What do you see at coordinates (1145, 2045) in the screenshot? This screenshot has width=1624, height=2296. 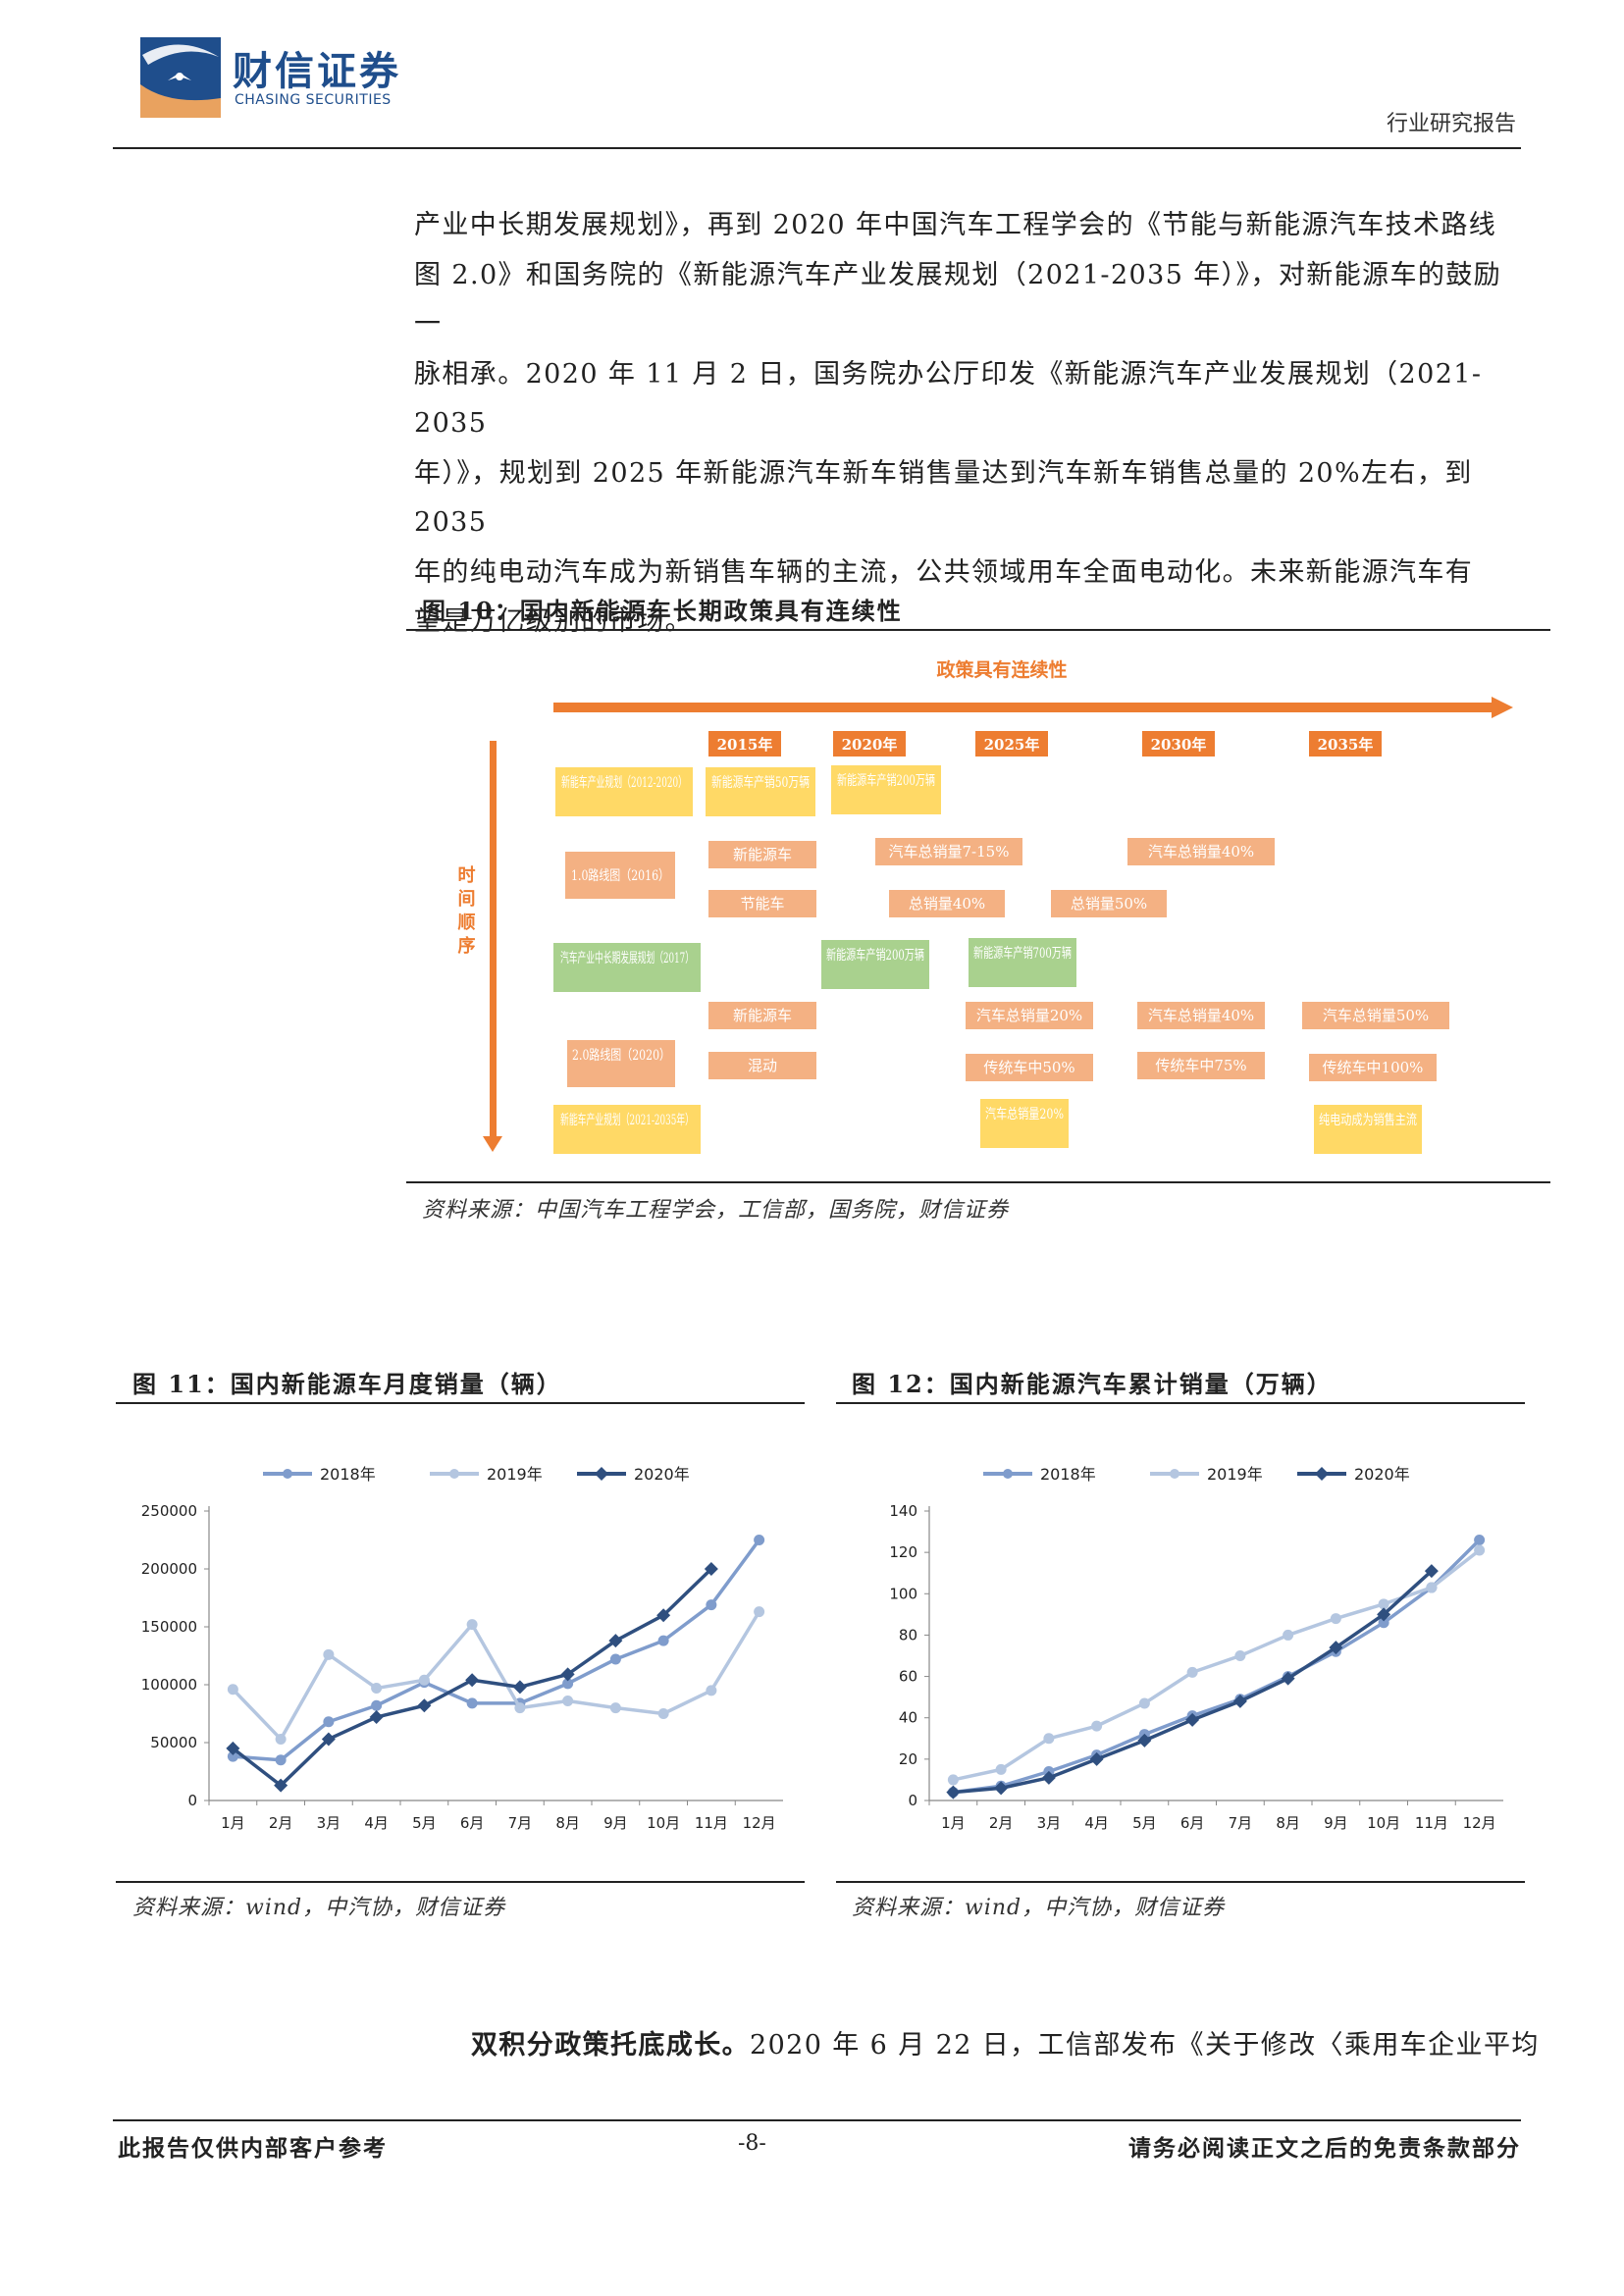 I see `paragraph-text: 2020 年 6 月 22 日，工信部发布《关于修改〈乘用车企业平均` at bounding box center [1145, 2045].